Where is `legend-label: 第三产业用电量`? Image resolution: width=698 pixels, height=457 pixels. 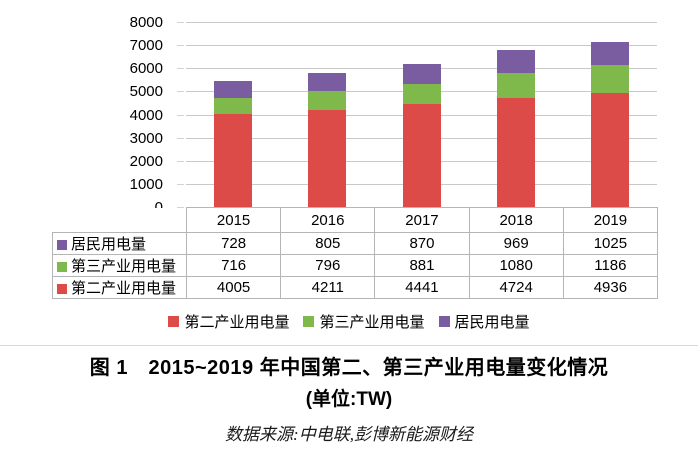 legend-label: 第三产业用电量 is located at coordinates (372, 322).